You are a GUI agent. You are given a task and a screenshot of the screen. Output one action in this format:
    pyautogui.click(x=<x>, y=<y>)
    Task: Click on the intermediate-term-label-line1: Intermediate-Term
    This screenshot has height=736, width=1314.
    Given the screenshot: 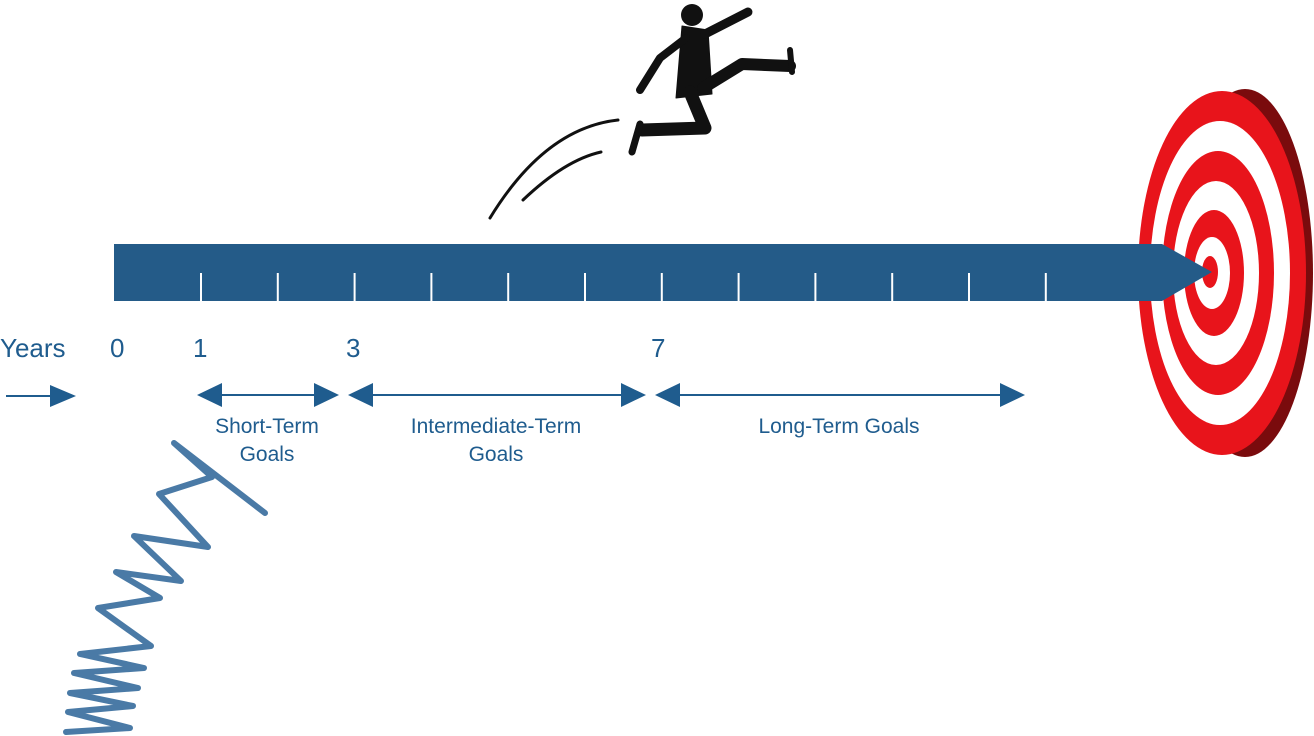 What is the action you would take?
    pyautogui.click(x=496, y=426)
    